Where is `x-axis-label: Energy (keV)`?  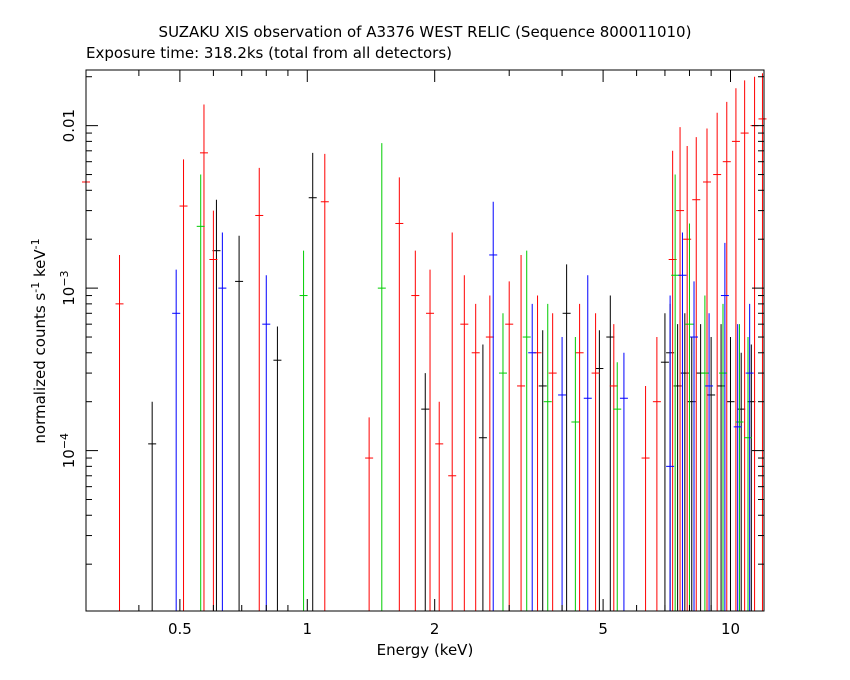
x-axis-label: Energy (keV) is located at coordinates (425, 650).